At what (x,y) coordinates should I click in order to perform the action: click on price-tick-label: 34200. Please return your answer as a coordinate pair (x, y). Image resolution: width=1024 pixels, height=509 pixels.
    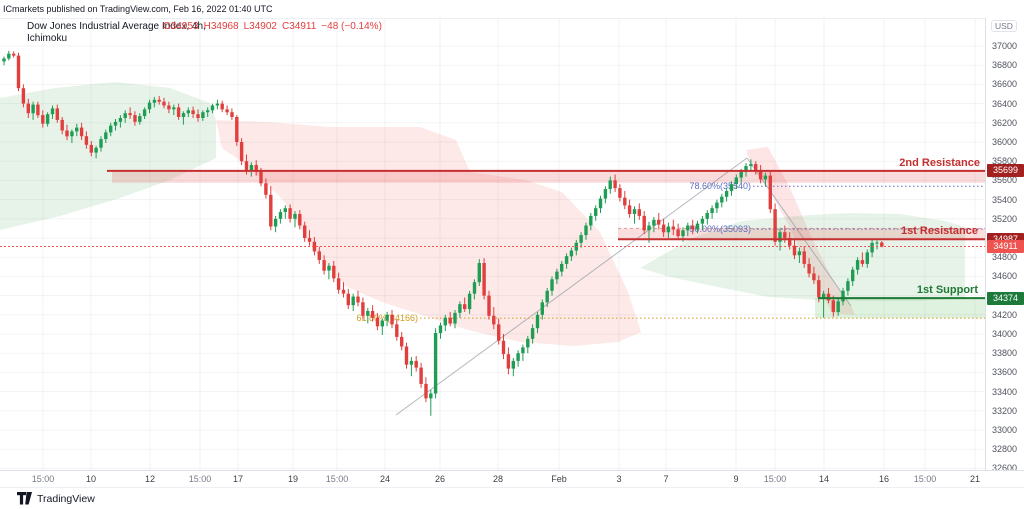
    Looking at the image, I should click on (1005, 314).